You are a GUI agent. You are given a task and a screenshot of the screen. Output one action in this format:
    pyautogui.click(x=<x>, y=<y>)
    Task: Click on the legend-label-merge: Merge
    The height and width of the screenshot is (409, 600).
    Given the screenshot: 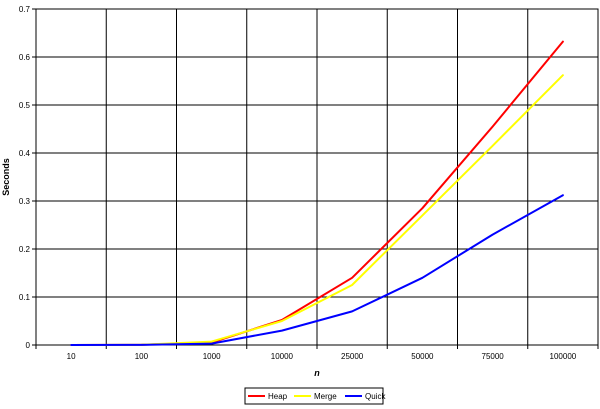 What is the action you would take?
    pyautogui.click(x=325, y=396)
    